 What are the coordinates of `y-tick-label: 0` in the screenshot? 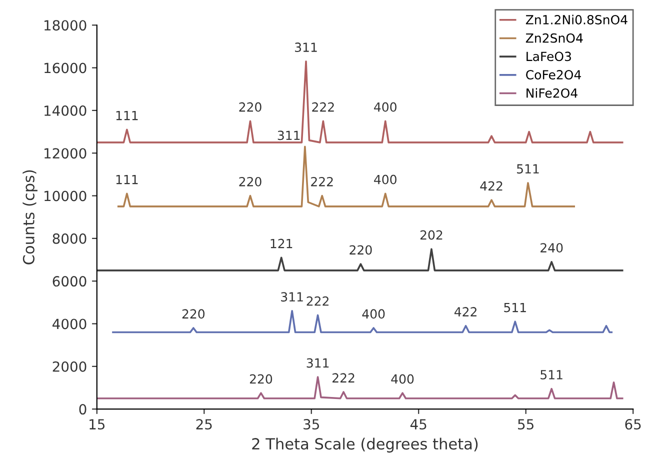 It's located at (82, 409).